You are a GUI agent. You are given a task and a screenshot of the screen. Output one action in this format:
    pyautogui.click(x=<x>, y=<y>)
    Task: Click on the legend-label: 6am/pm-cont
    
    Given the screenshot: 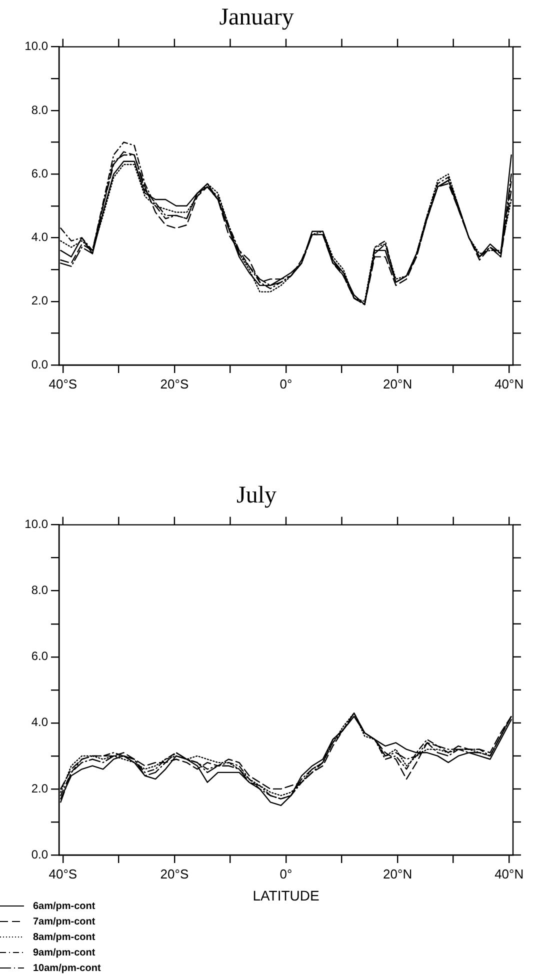 What is the action you would take?
    pyautogui.click(x=64, y=906)
    